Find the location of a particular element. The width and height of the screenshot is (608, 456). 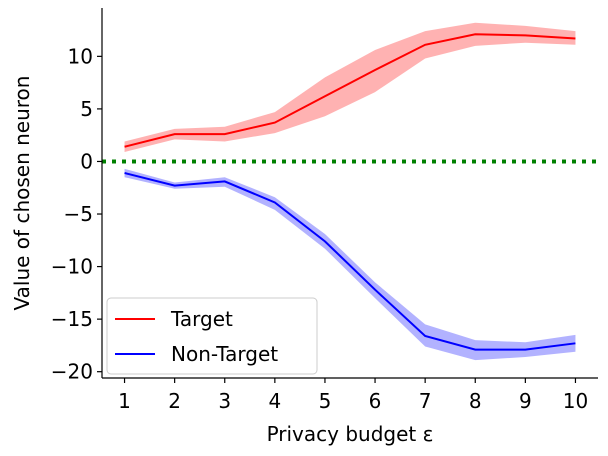

y-tick-label: −10 is located at coordinates (72, 267).